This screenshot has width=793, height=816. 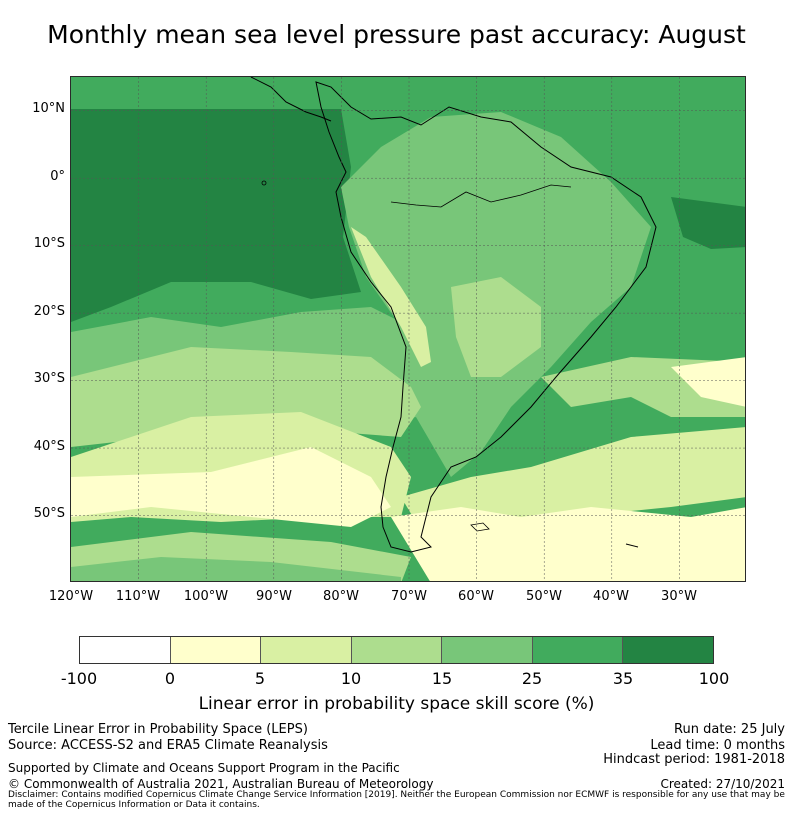 I want to click on colorbar-tick: 100, so click(x=714, y=678).